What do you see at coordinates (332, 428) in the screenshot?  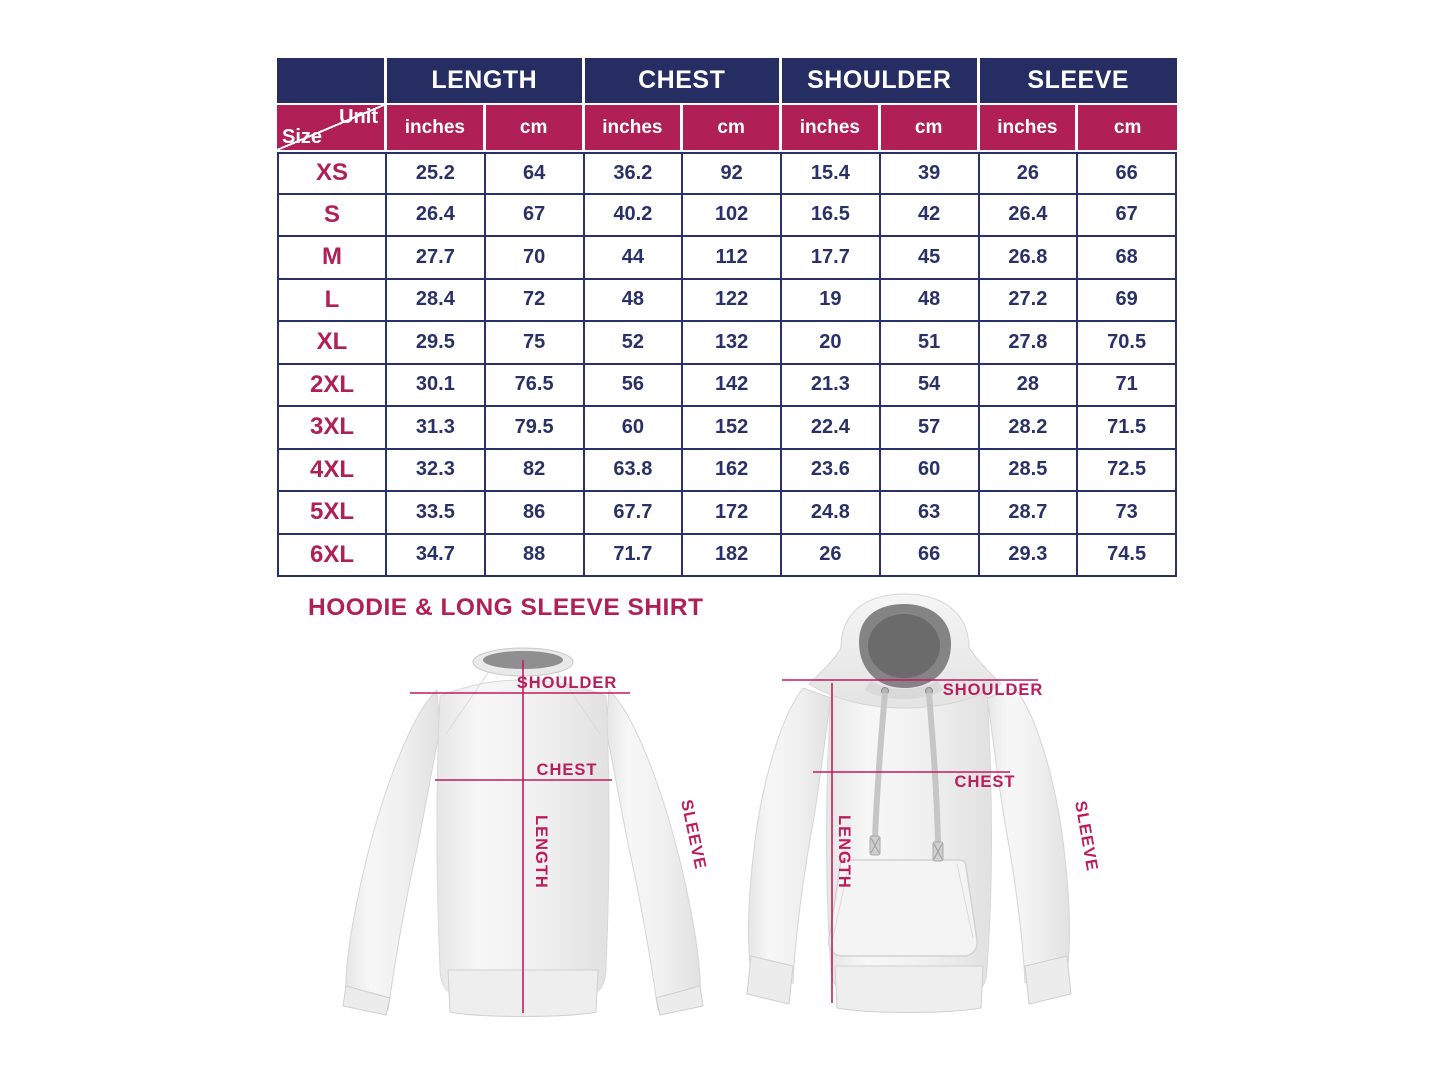 I see `size-label-3XL: 3XL` at bounding box center [332, 428].